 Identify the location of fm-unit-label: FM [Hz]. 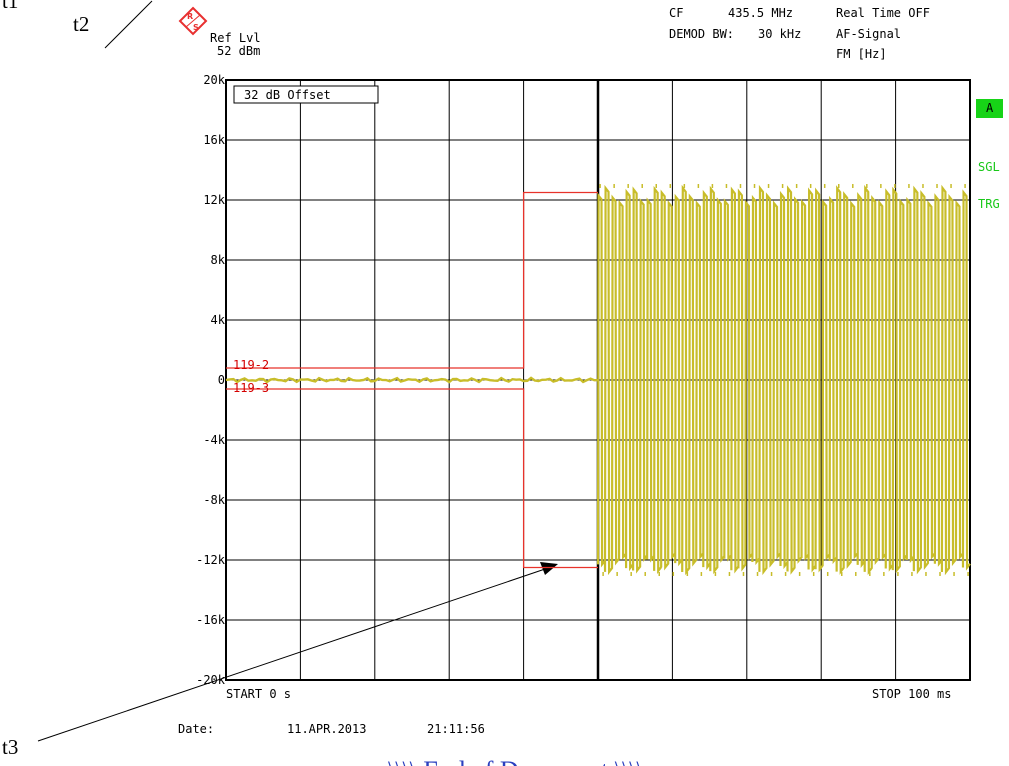
(861, 54).